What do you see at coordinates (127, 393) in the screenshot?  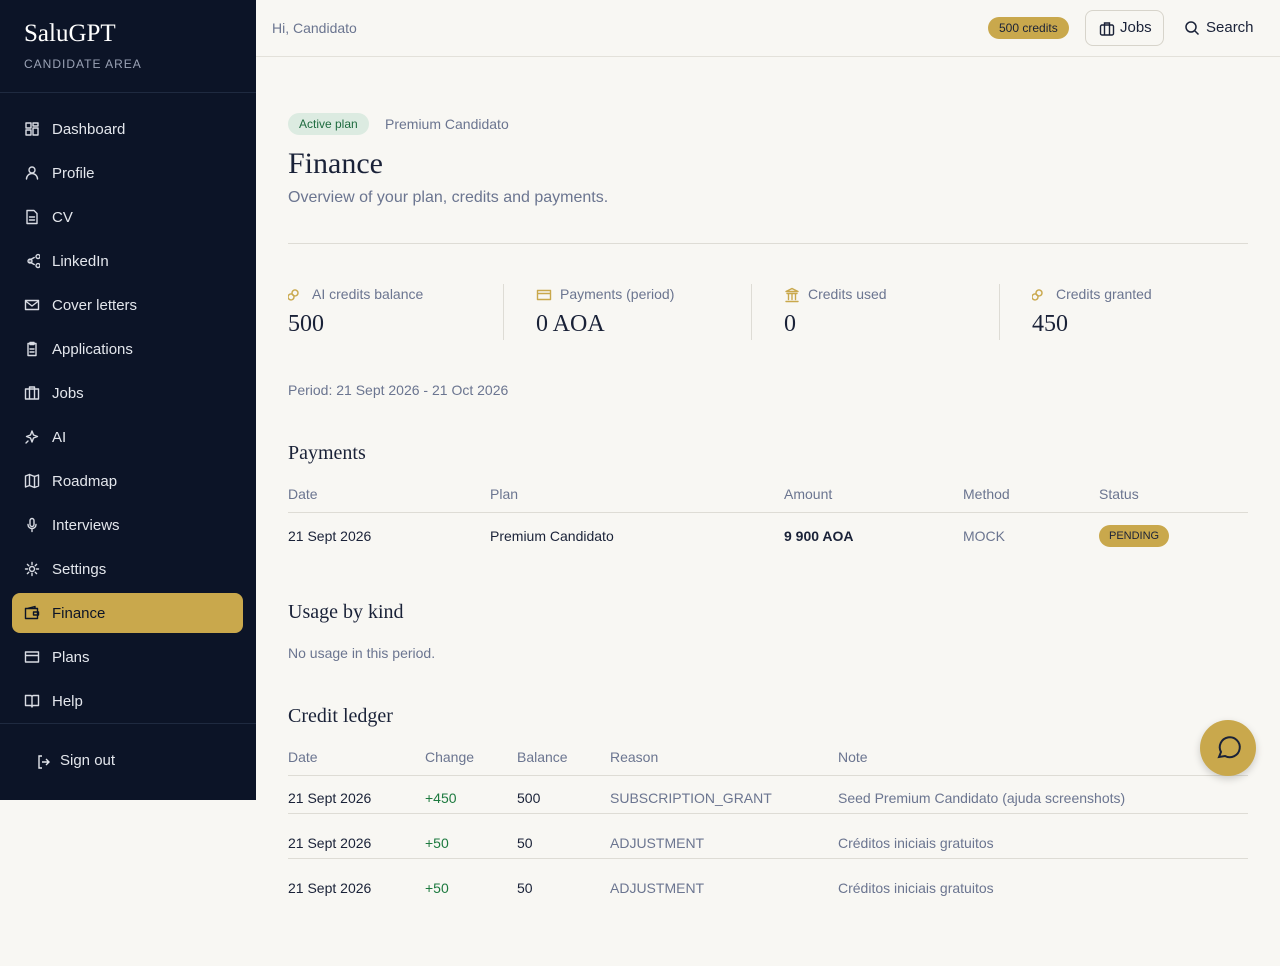 I see `nav-item: Jobs` at bounding box center [127, 393].